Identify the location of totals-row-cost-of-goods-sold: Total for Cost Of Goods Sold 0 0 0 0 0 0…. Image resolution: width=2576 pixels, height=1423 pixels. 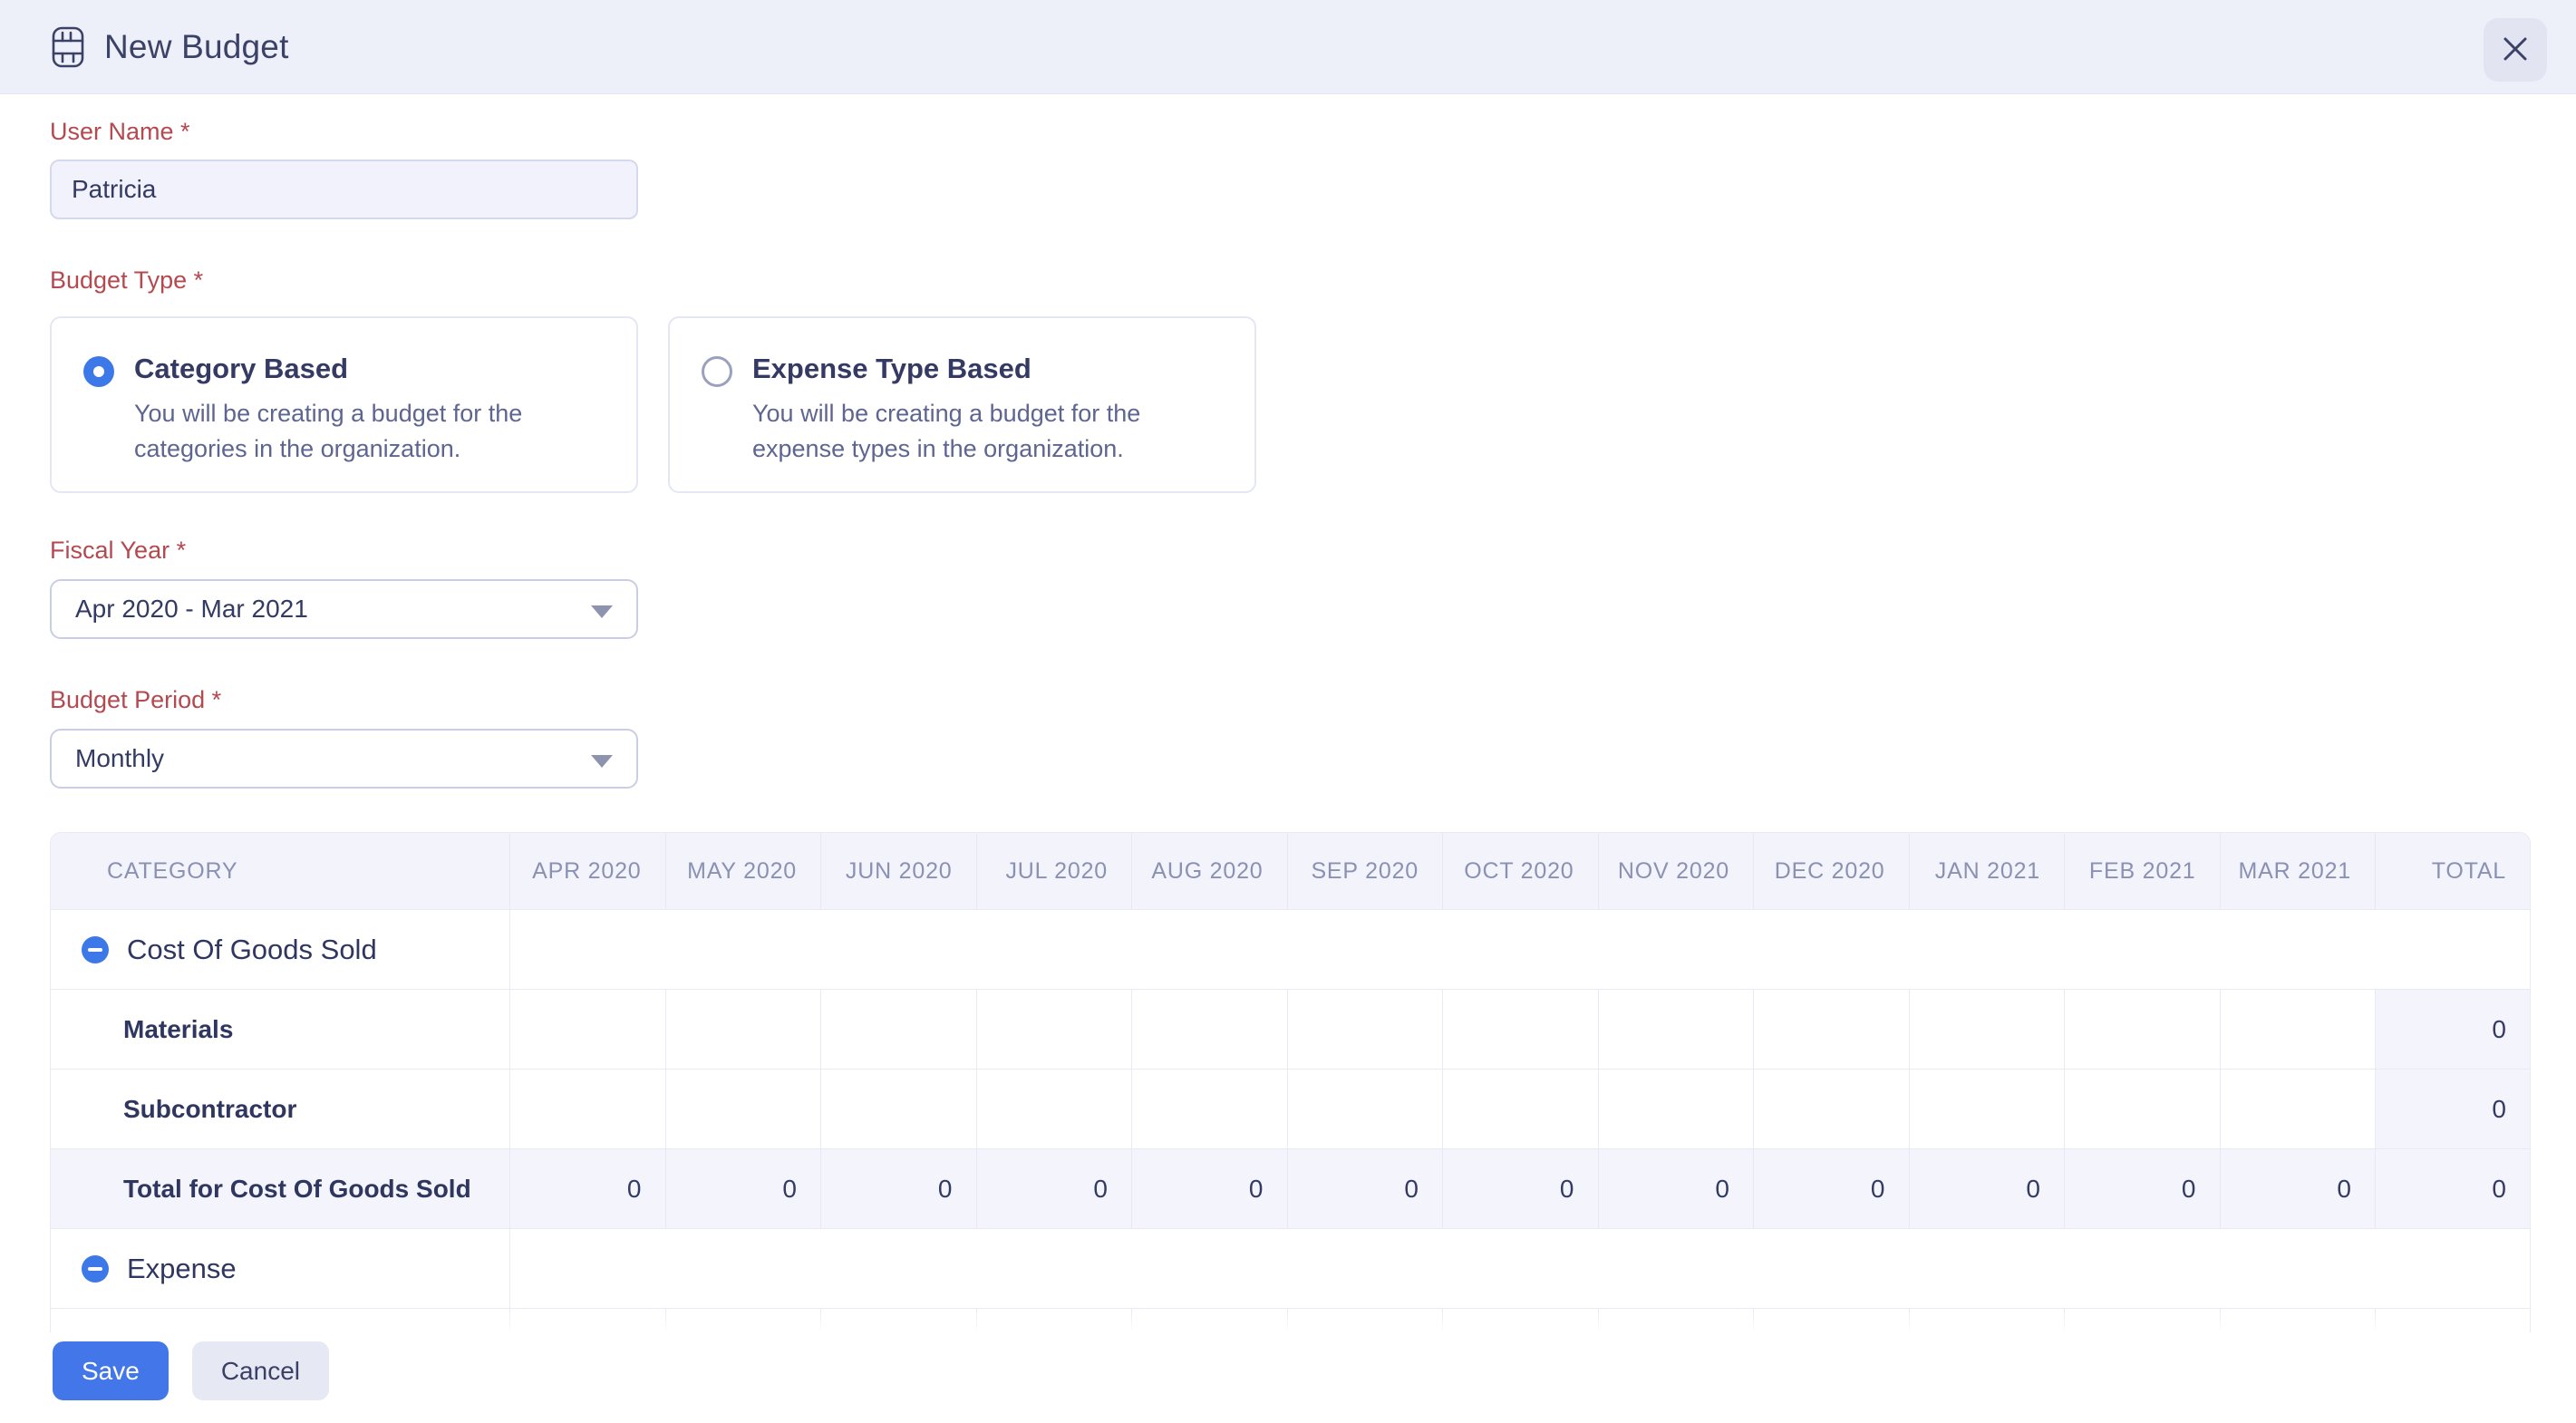
(1290, 1188).